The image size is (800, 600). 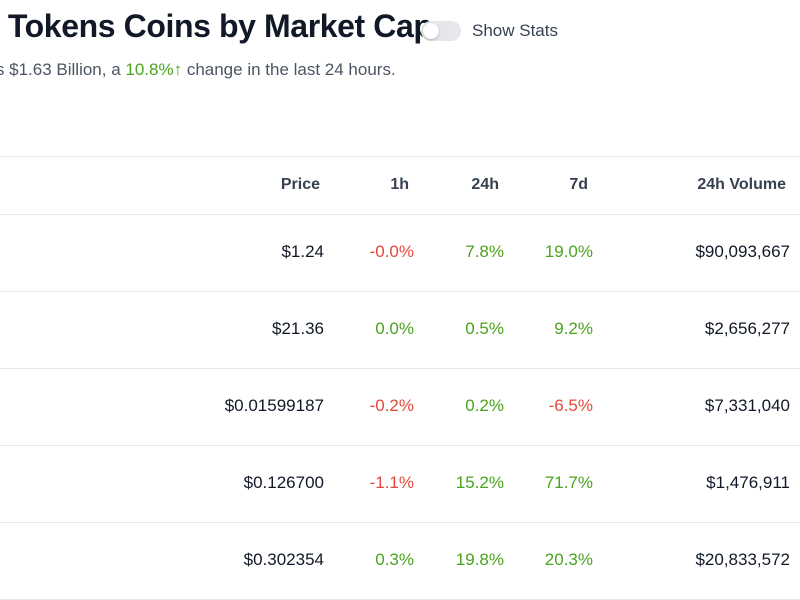 I want to click on column-header-7d: 7d, so click(x=578, y=184).